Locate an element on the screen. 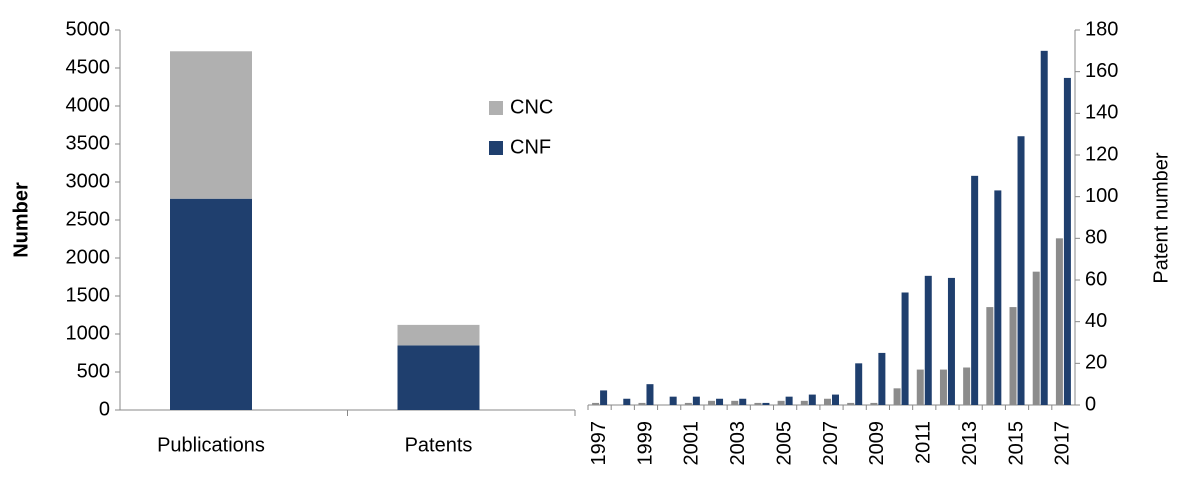  y-tick-label: 4500 is located at coordinates (88, 67).